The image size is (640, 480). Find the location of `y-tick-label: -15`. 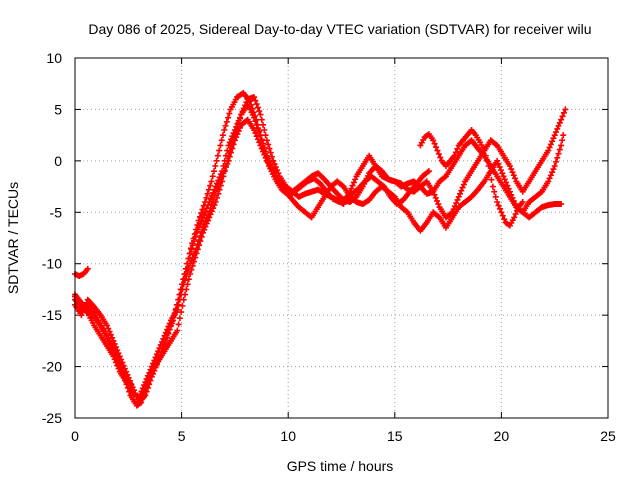

y-tick-label: -15 is located at coordinates (52, 315).